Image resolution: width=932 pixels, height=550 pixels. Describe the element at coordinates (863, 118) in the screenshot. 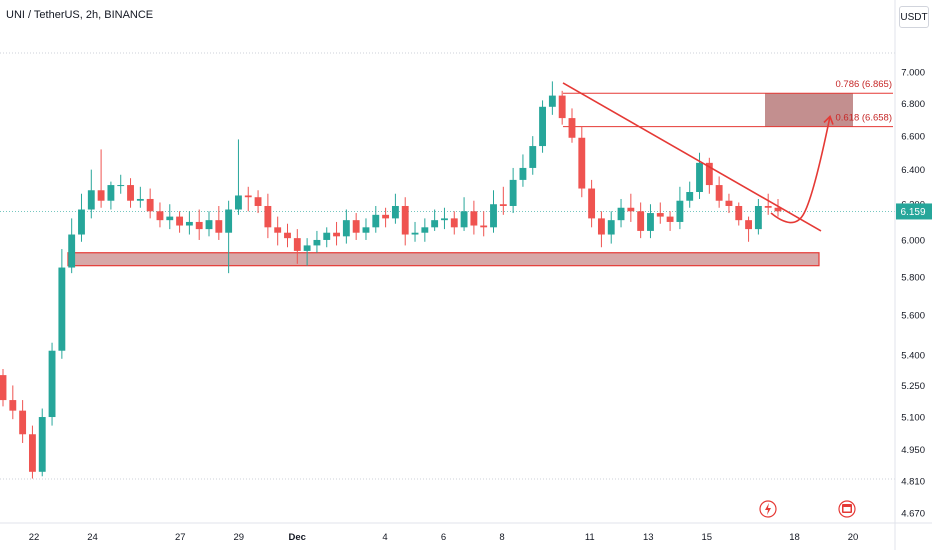

I see `fib-0618-label: 0.618 (6.658)` at that location.